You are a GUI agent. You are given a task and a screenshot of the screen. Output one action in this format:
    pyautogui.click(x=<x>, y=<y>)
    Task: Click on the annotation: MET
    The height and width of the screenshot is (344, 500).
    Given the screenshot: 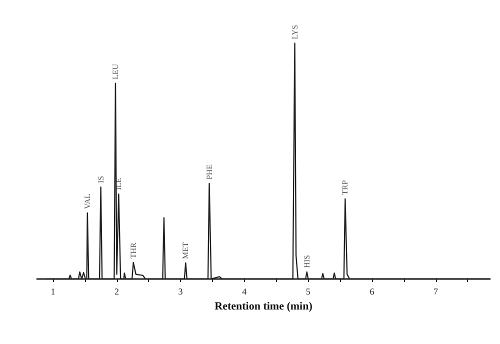 What is the action you would take?
    pyautogui.click(x=185, y=250)
    